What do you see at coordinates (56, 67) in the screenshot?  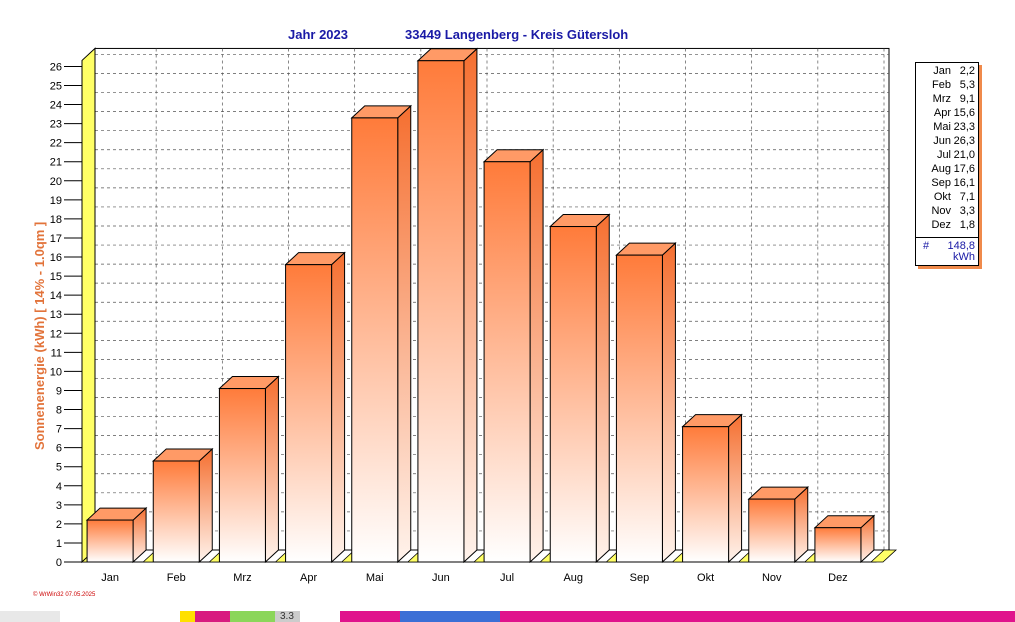 I see `y-tick-label: 26` at bounding box center [56, 67].